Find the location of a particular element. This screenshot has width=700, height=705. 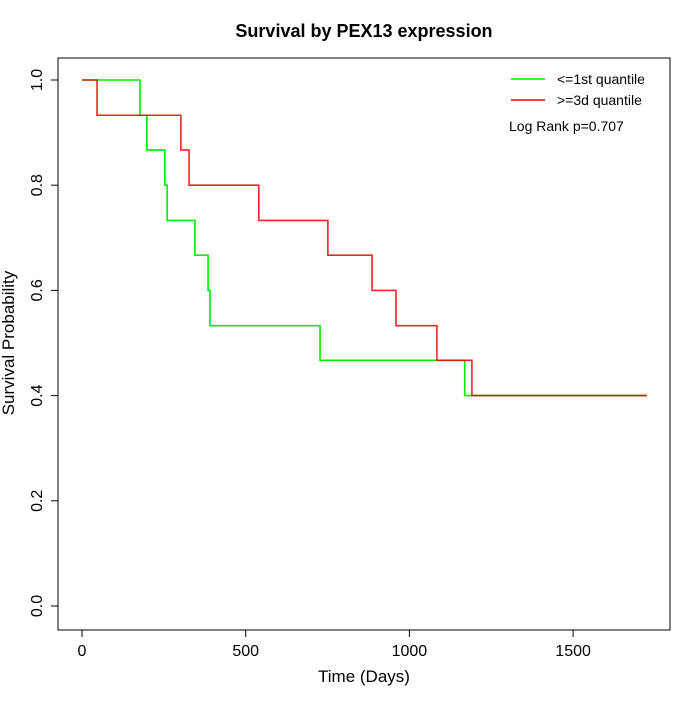

y-axis-label: Survival Probability is located at coordinates (9, 342).